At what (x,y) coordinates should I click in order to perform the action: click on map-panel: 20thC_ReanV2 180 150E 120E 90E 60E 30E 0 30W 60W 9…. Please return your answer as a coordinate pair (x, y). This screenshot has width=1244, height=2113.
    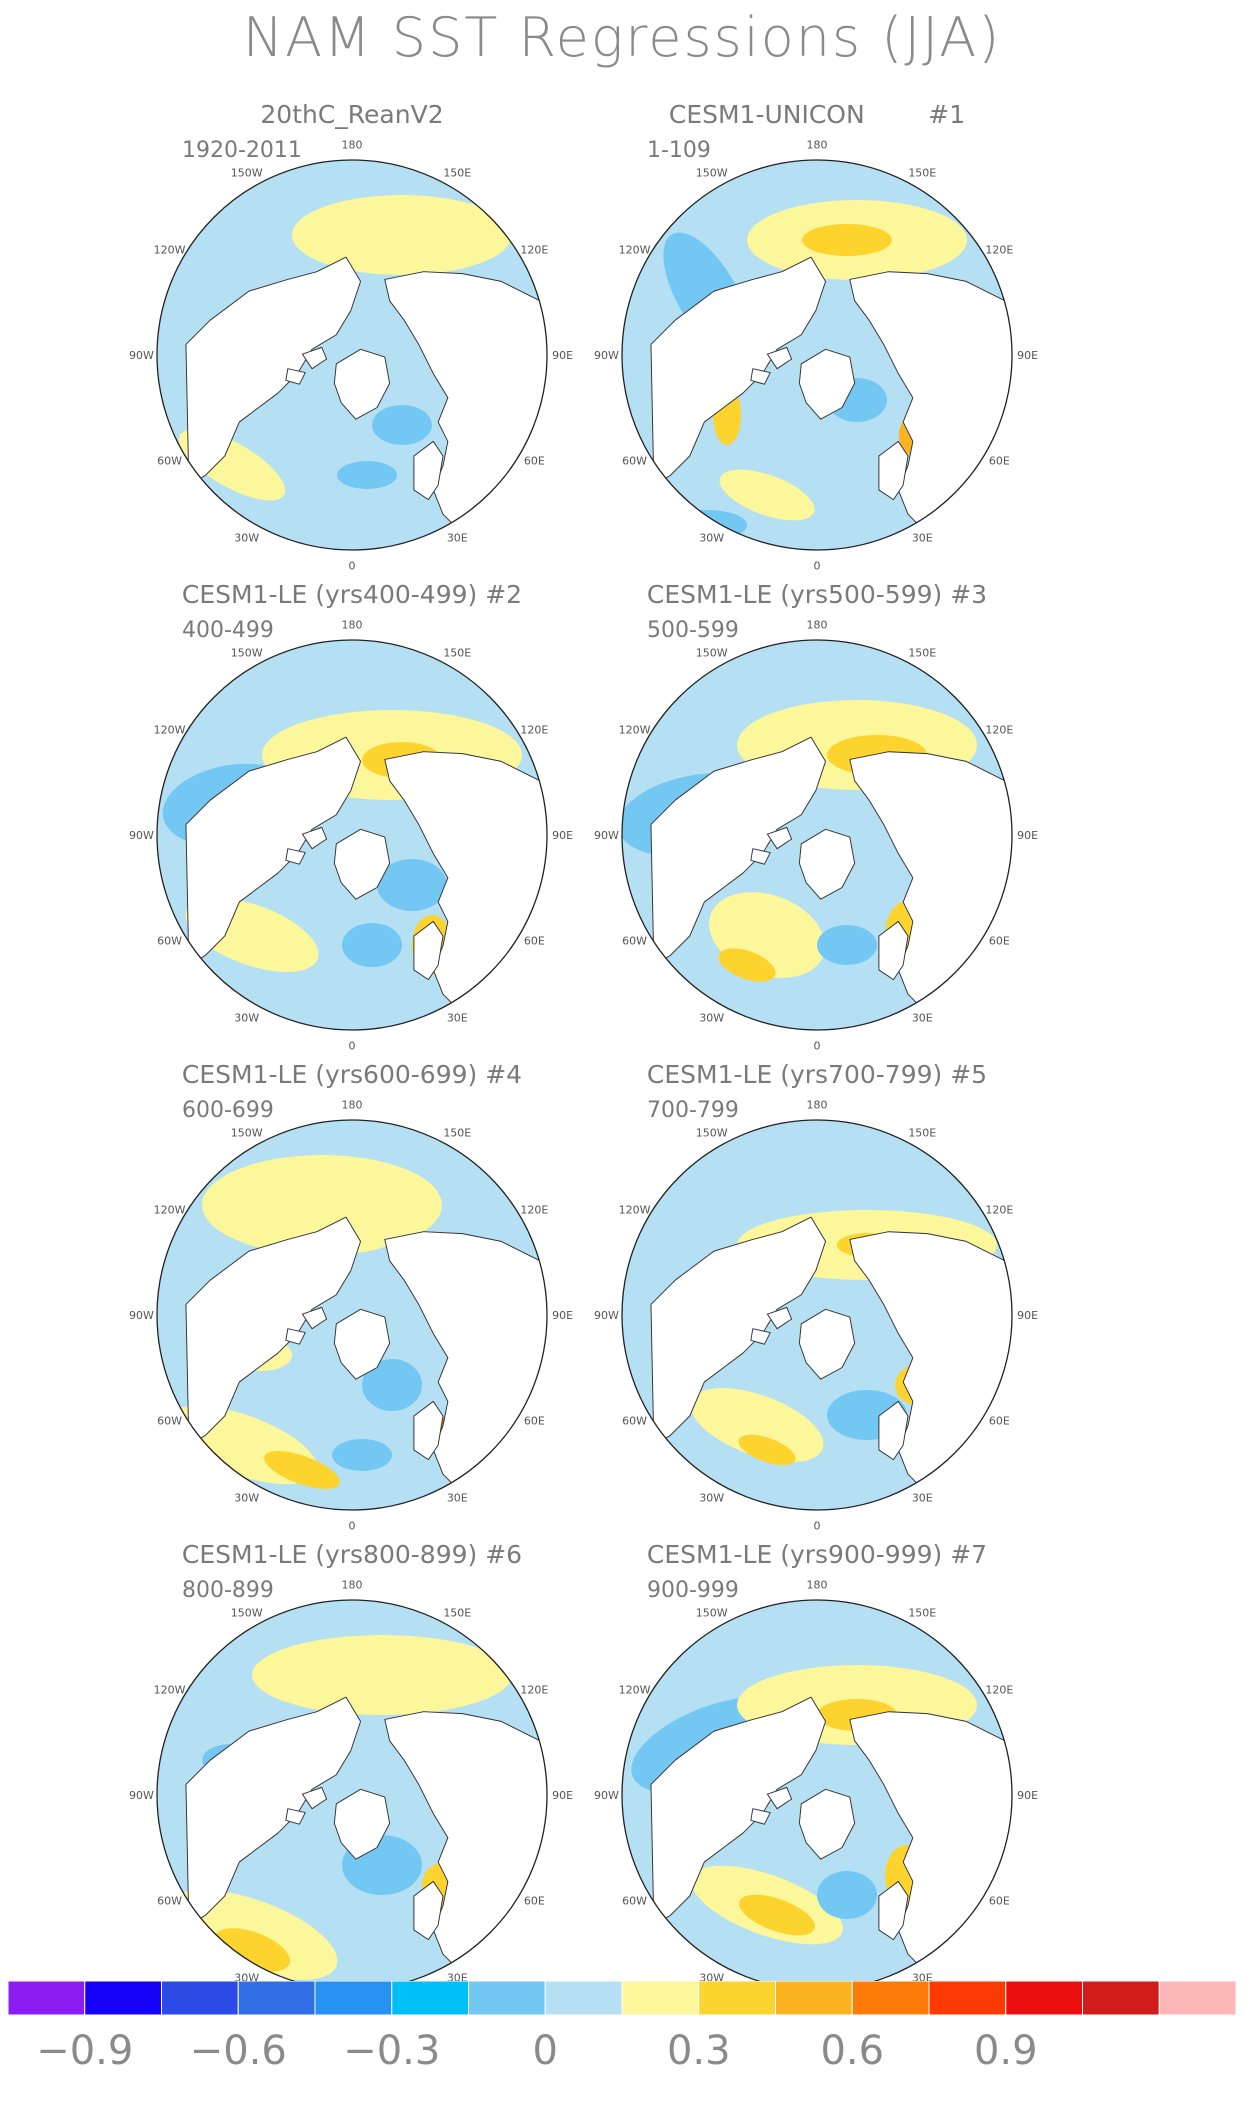
    Looking at the image, I should click on (352, 335).